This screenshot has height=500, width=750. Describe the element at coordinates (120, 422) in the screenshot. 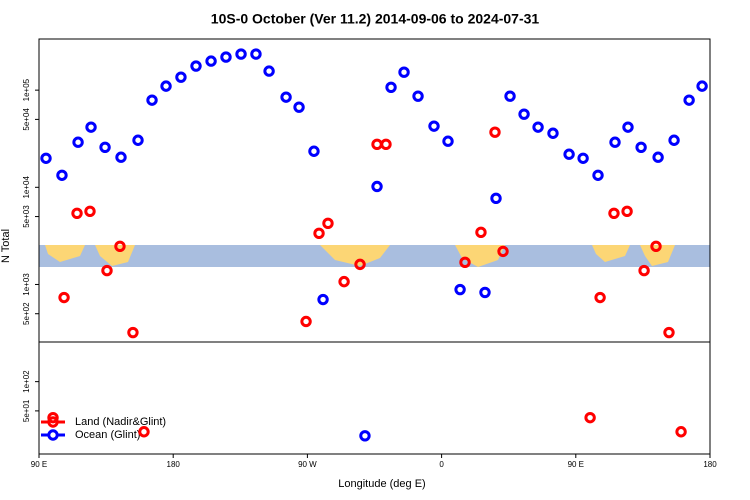

I see `legend-label: Land (Nadir&Glint)` at that location.